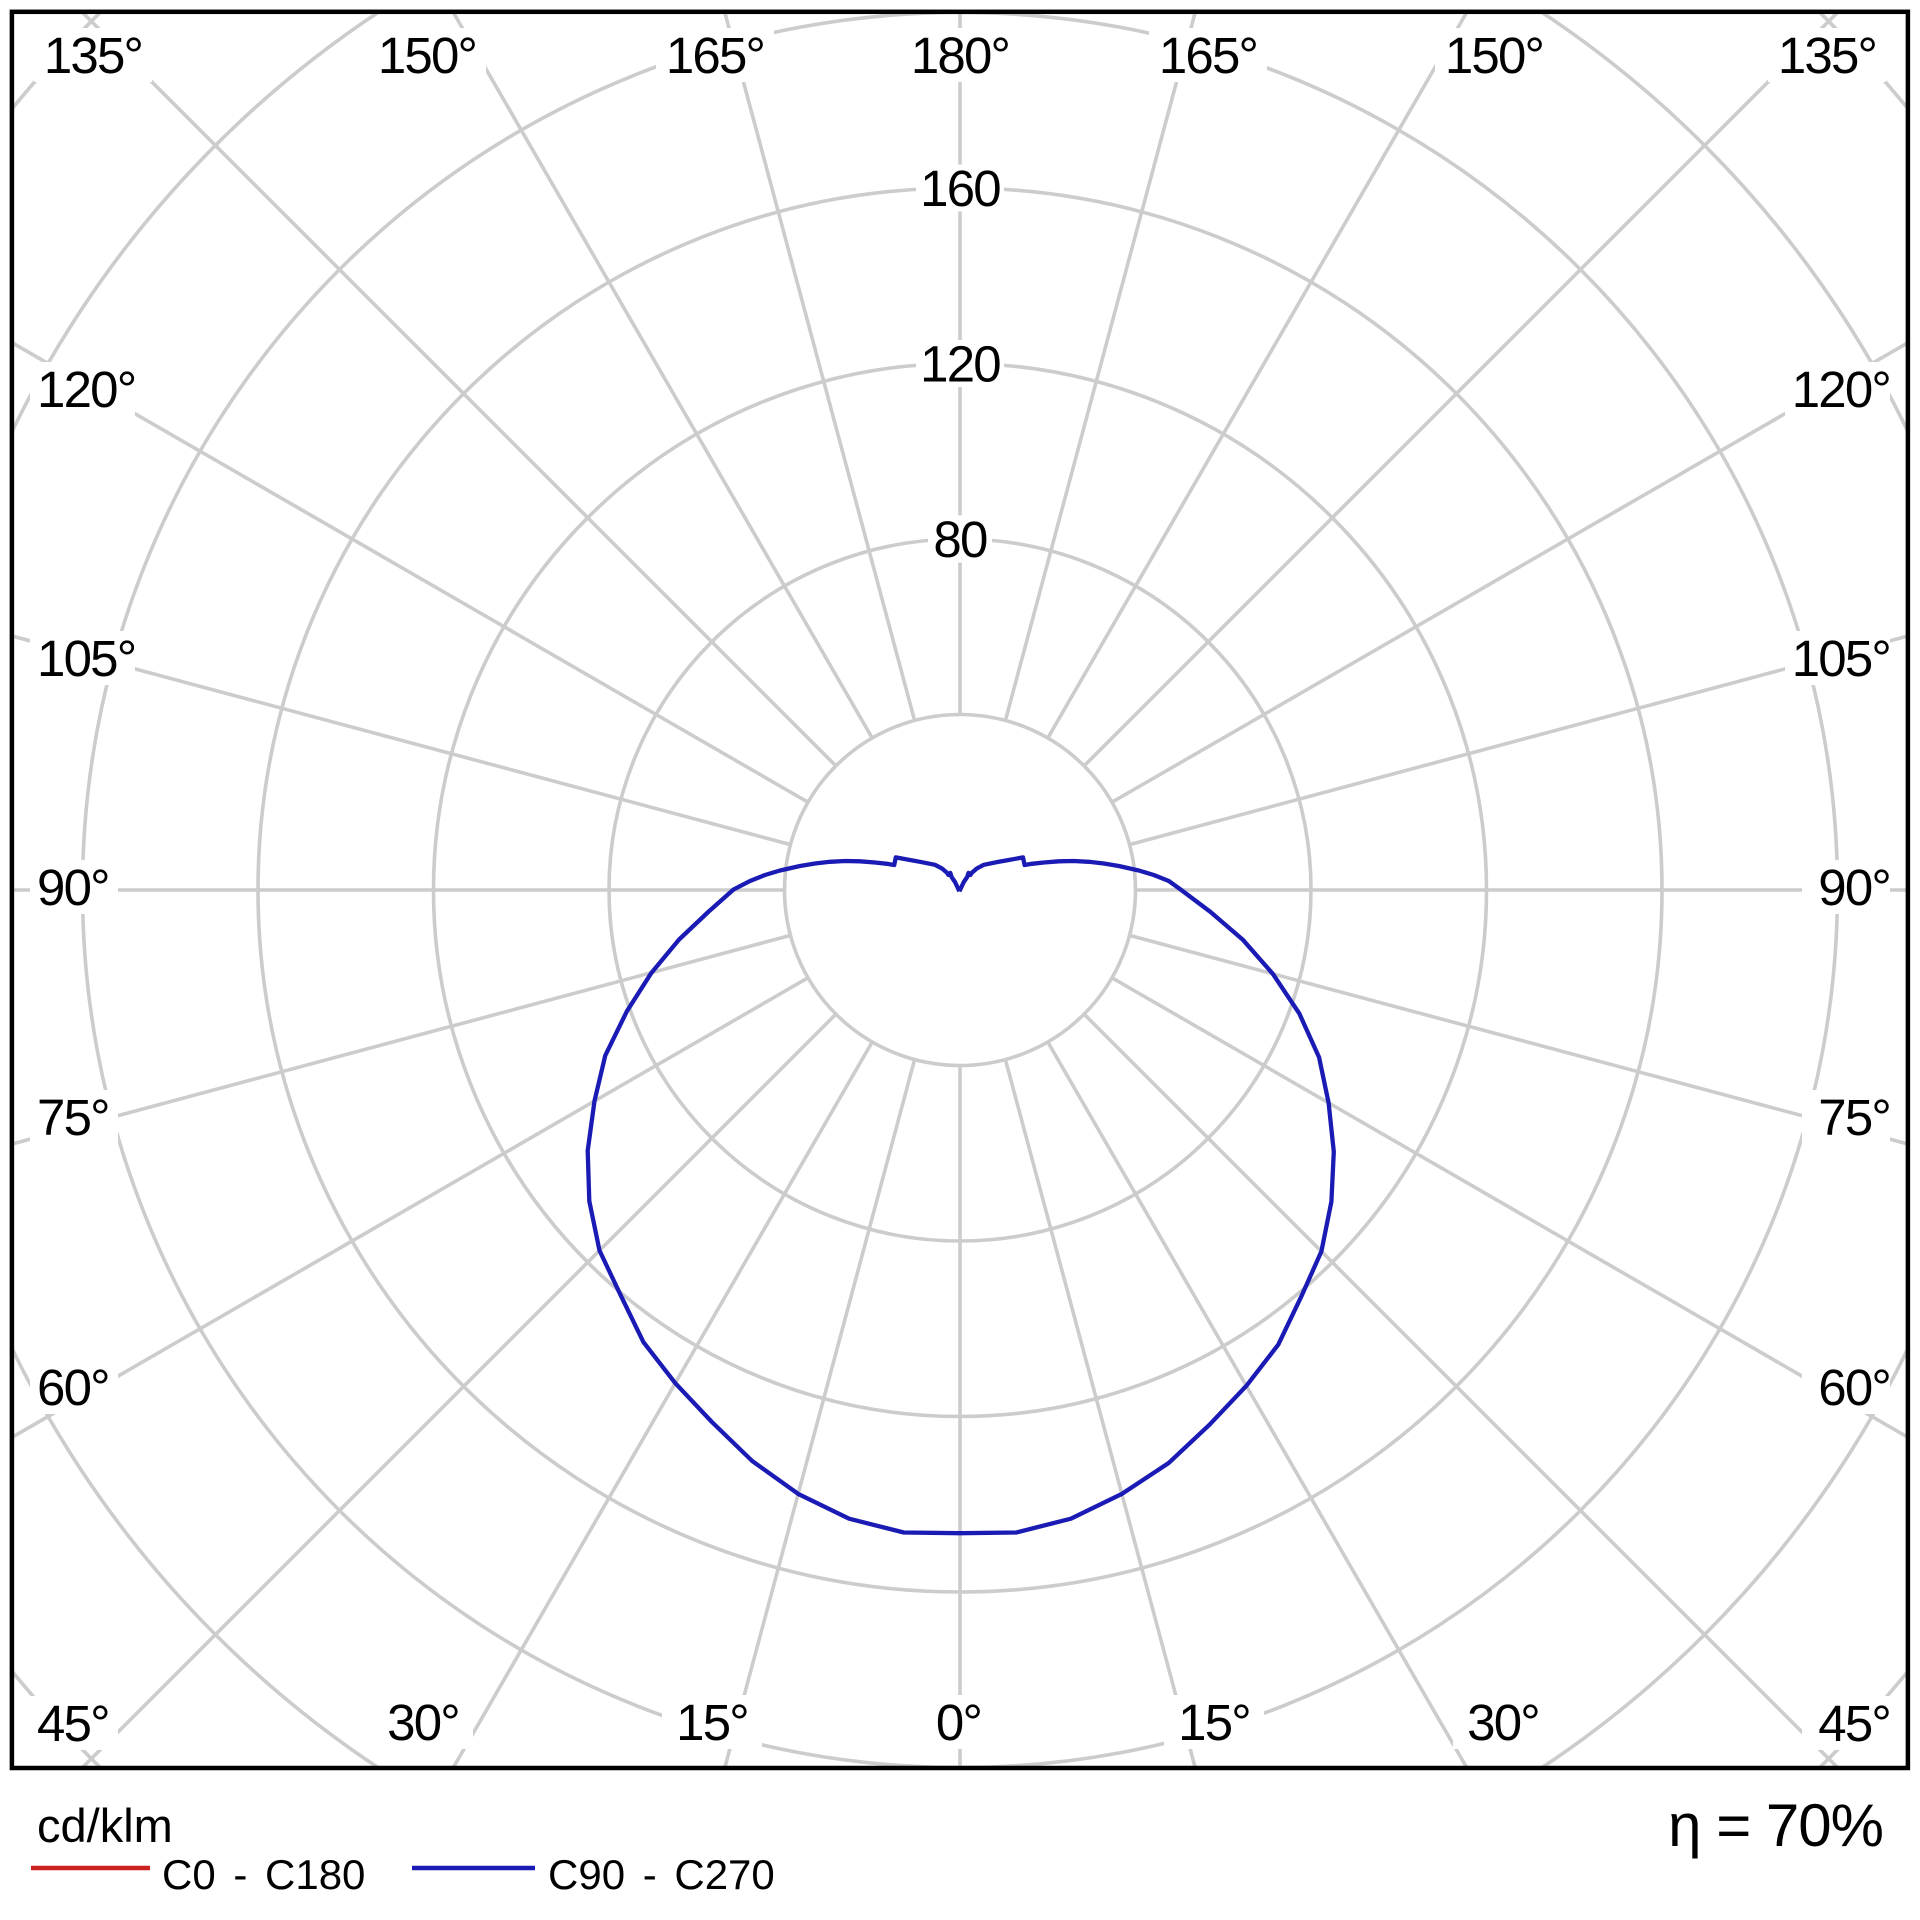  What do you see at coordinates (960, 539) in the screenshot?
I see `svg-text: 80` at bounding box center [960, 539].